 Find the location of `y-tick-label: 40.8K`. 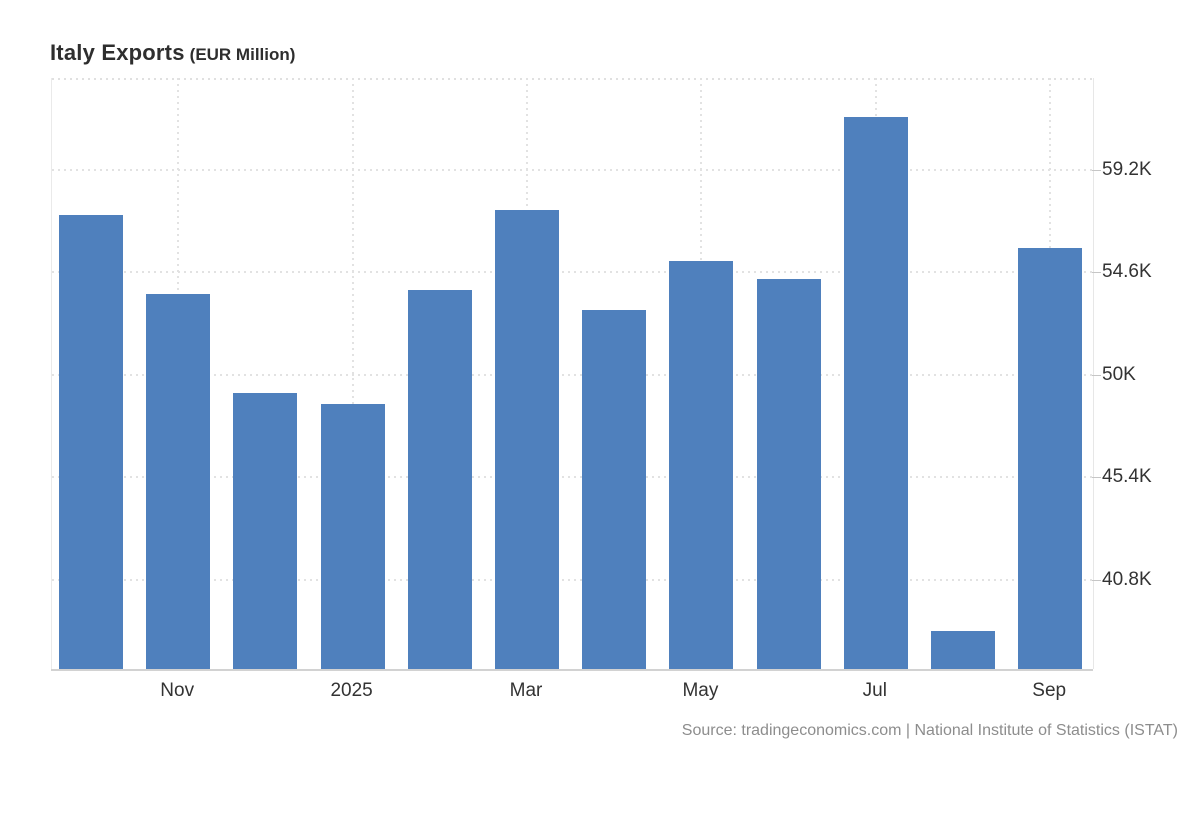

y-tick-label: 40.8K is located at coordinates (1127, 579).